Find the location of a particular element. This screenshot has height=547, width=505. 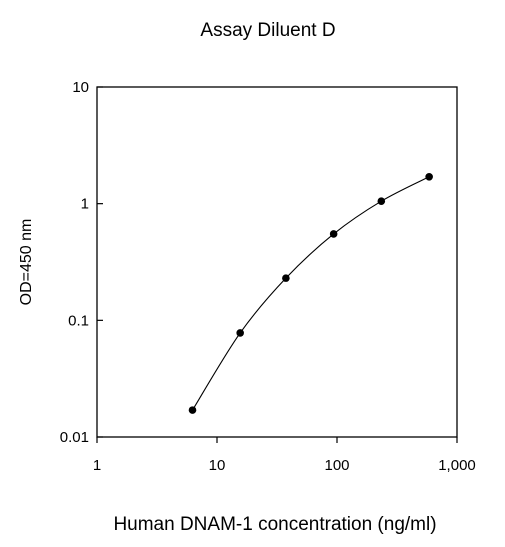

y-tick-label: 0.01 is located at coordinates (74, 437).